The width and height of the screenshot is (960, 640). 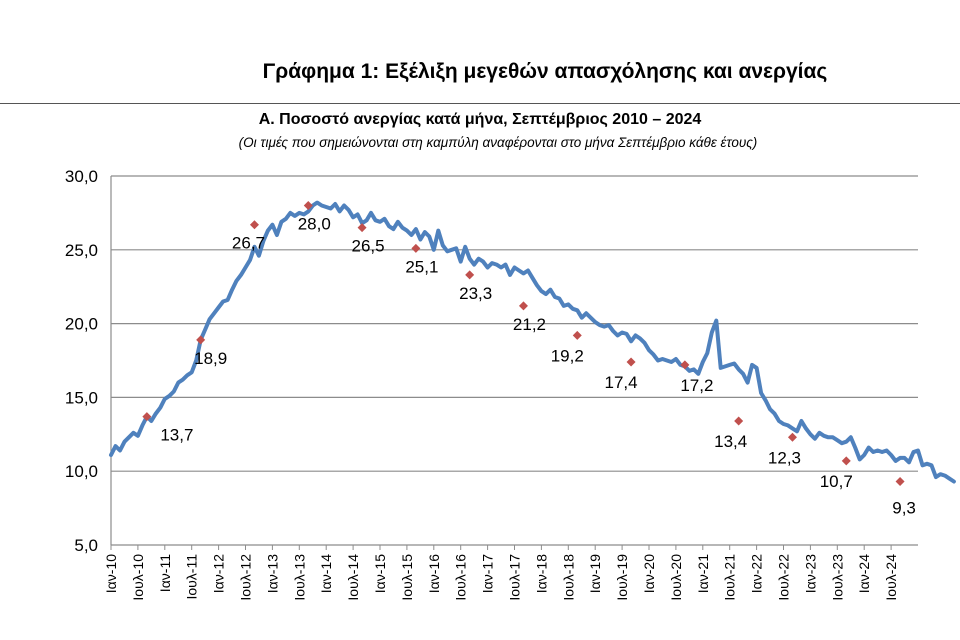 I want to click on x-tick-label: Ιουλ-22, so click(x=784, y=577).